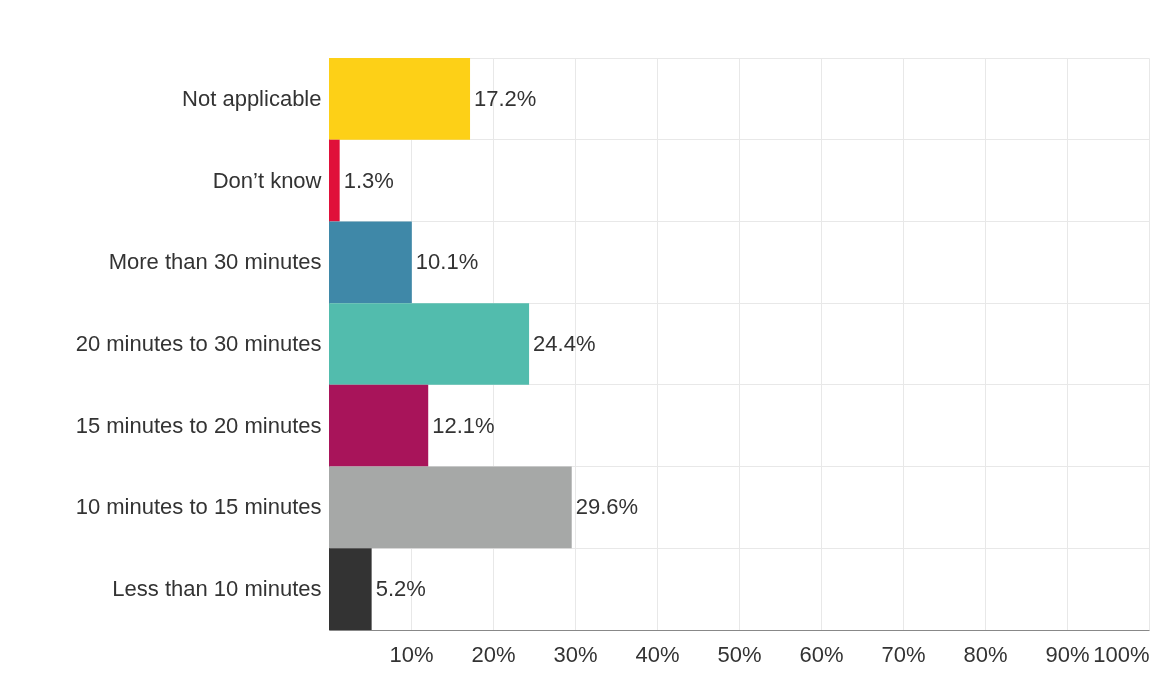 This screenshot has width=1167, height=683. What do you see at coordinates (739, 654) in the screenshot?
I see `x-tick-label: 50%` at bounding box center [739, 654].